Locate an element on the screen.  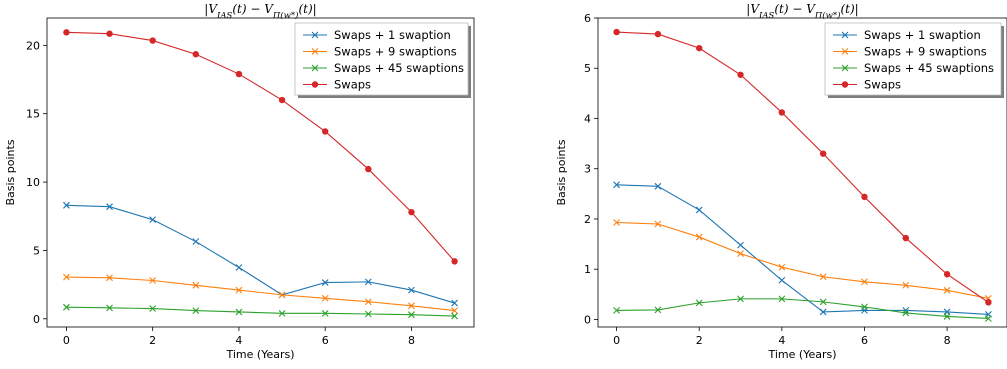
legend-label: Swaps is located at coordinates (882, 85).